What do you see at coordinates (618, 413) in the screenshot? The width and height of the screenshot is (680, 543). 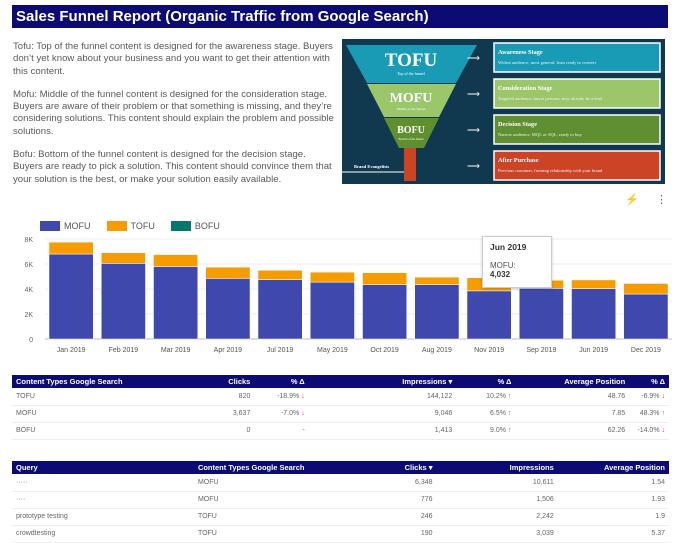 I see `cell-value: 7.85` at bounding box center [618, 413].